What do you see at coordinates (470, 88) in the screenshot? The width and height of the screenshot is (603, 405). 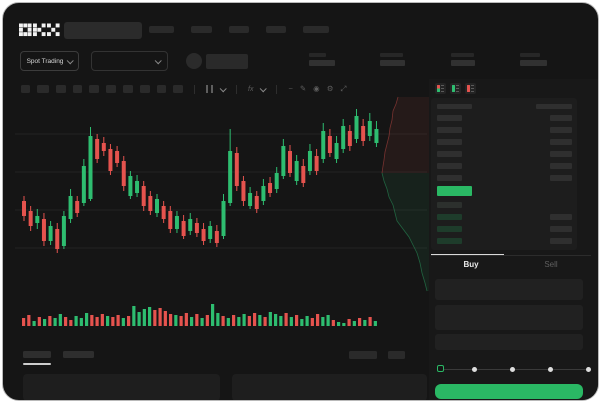 I see `book-asks-icon` at bounding box center [470, 88].